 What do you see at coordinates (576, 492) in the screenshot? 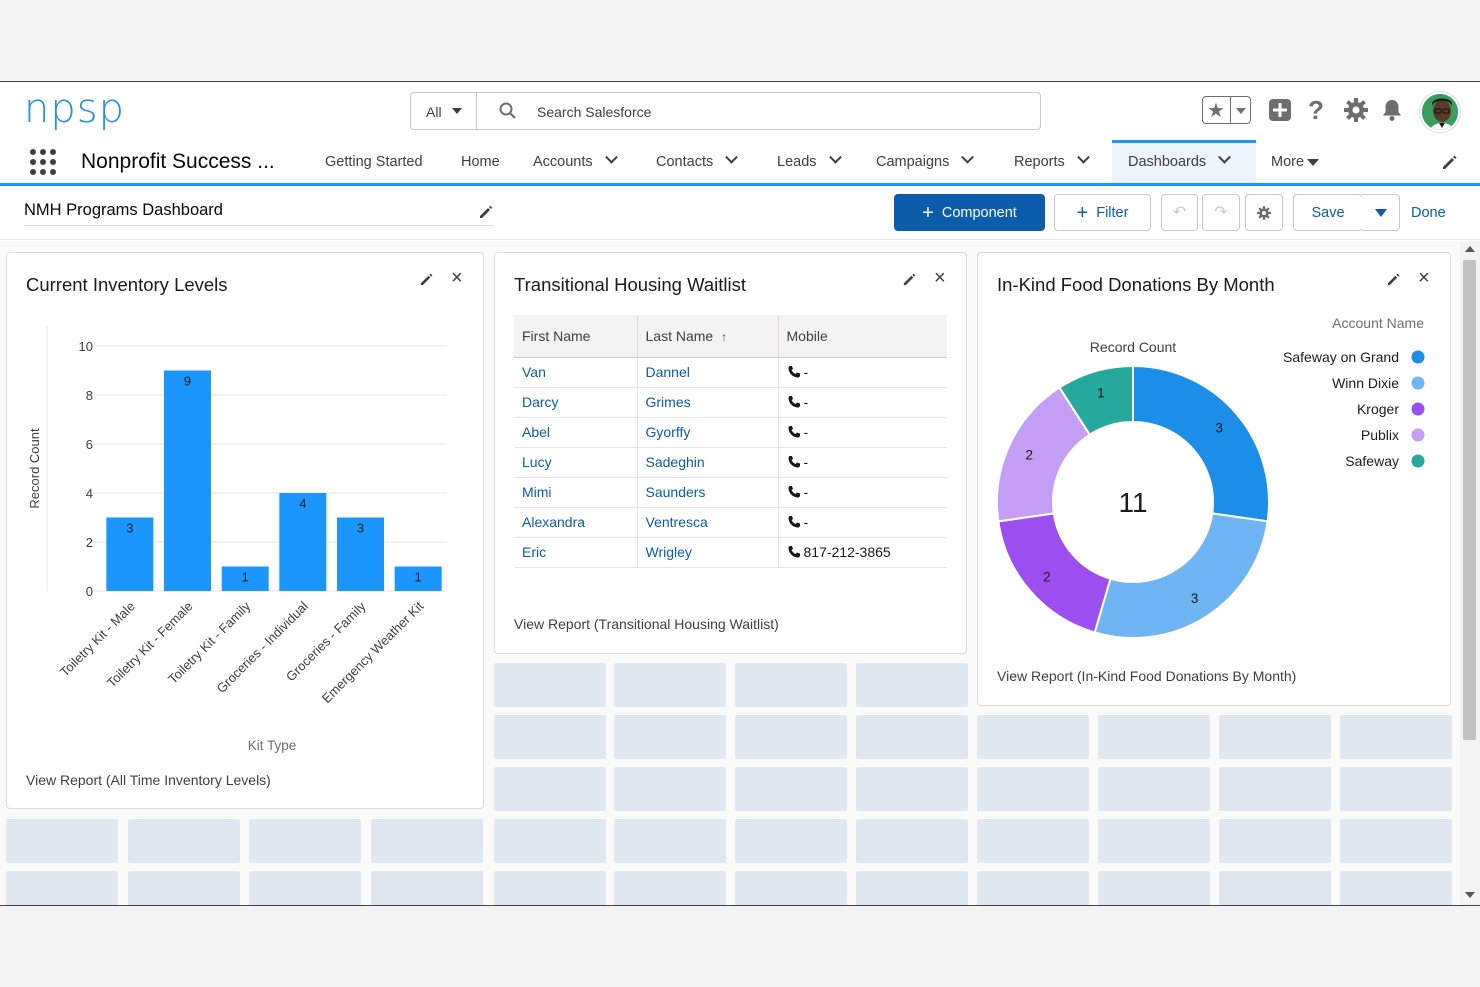
I see `cell-first-name: Mimi` at bounding box center [576, 492].